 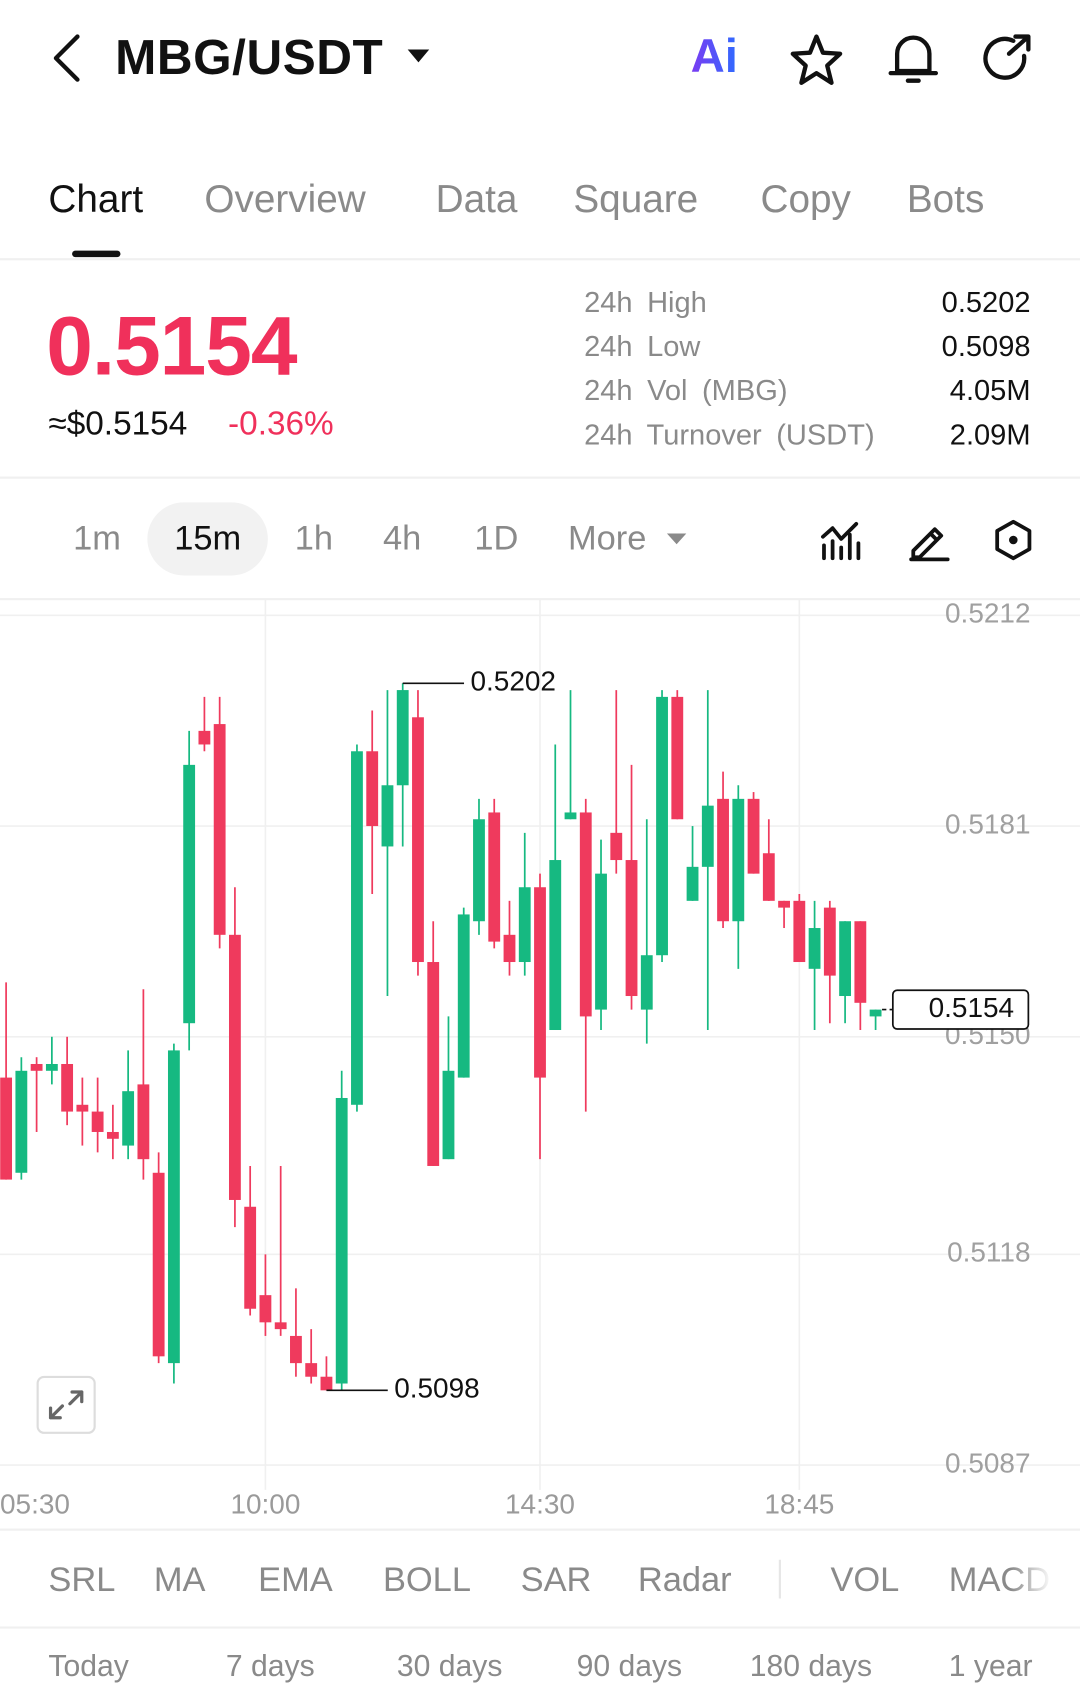 What do you see at coordinates (945, 198) in the screenshot?
I see `tab: Bots` at bounding box center [945, 198].